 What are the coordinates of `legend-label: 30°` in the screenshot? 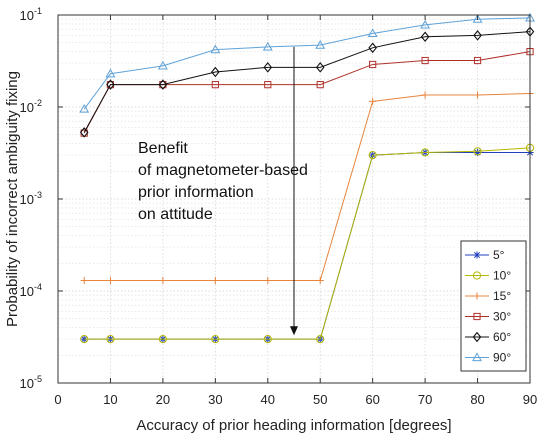 It's located at (502, 317).